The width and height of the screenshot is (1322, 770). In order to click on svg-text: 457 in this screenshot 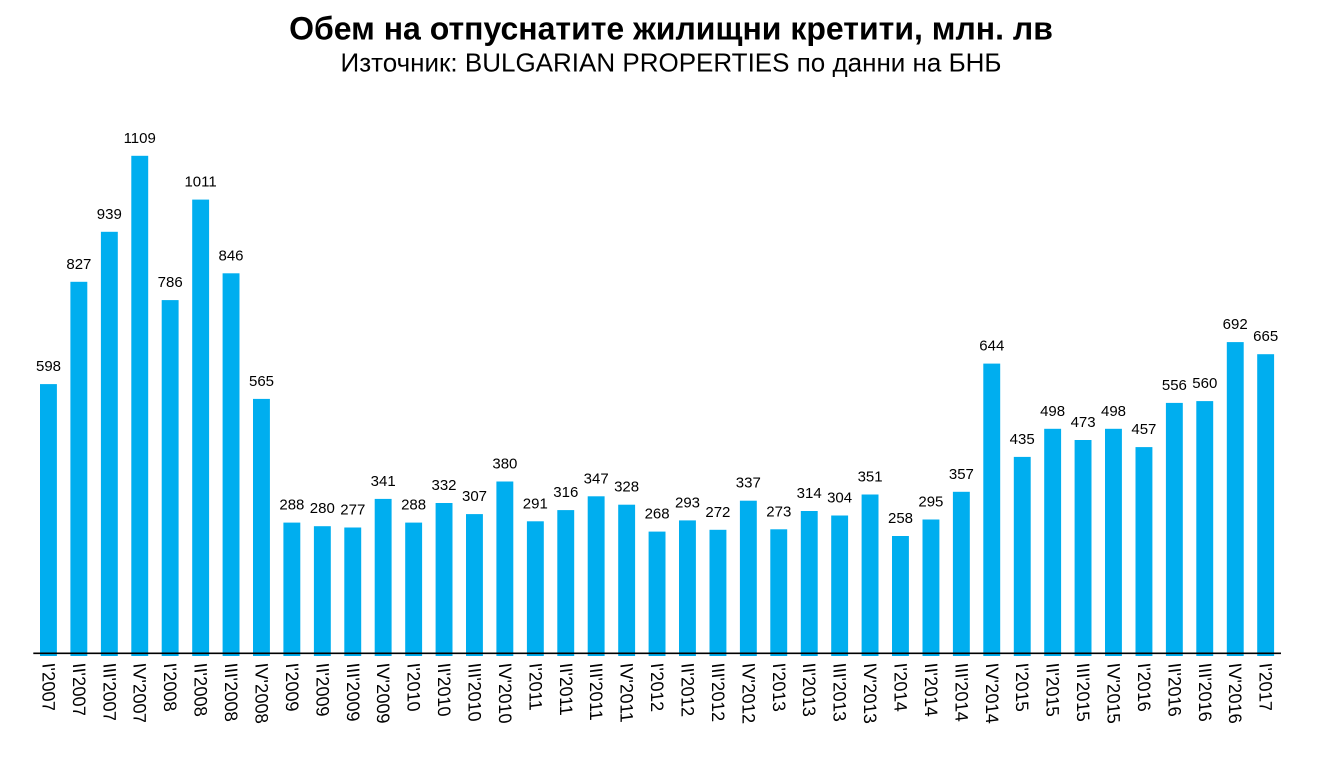, I will do `click(1143, 429)`.